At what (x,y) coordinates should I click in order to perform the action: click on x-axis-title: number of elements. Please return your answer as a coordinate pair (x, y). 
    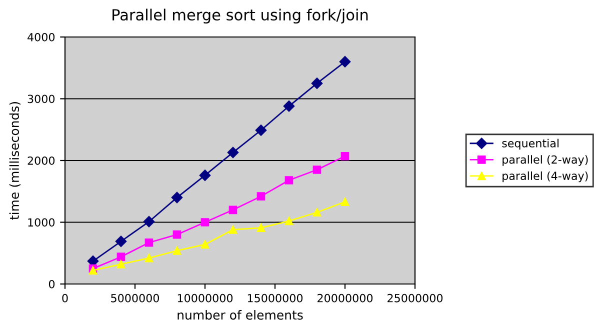
    Looking at the image, I should click on (240, 315).